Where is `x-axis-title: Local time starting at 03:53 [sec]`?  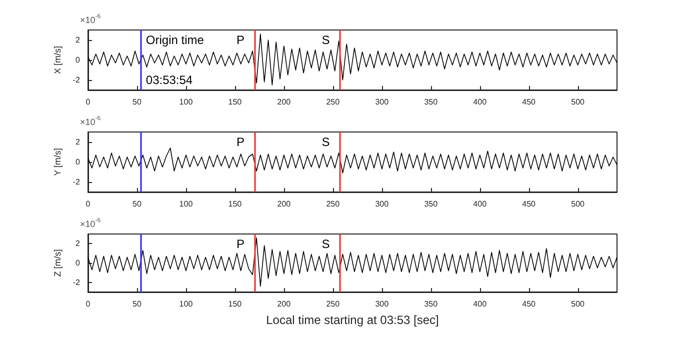 x-axis-title: Local time starting at 03:53 [sec] is located at coordinates (352, 320).